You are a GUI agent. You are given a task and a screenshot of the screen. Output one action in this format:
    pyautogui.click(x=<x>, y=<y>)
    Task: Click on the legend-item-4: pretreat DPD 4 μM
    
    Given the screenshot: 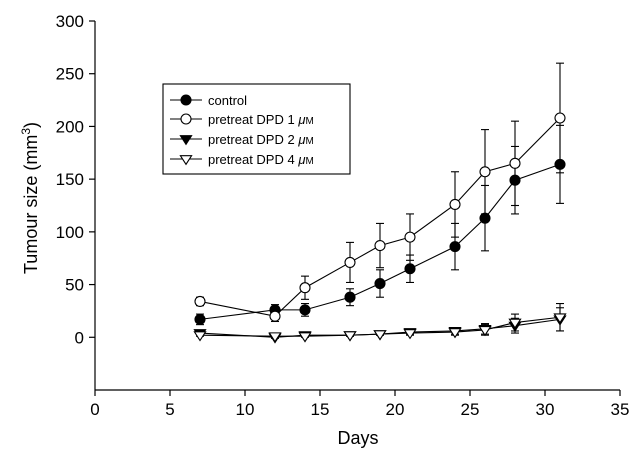 What is the action you would take?
    pyautogui.click(x=242, y=159)
    